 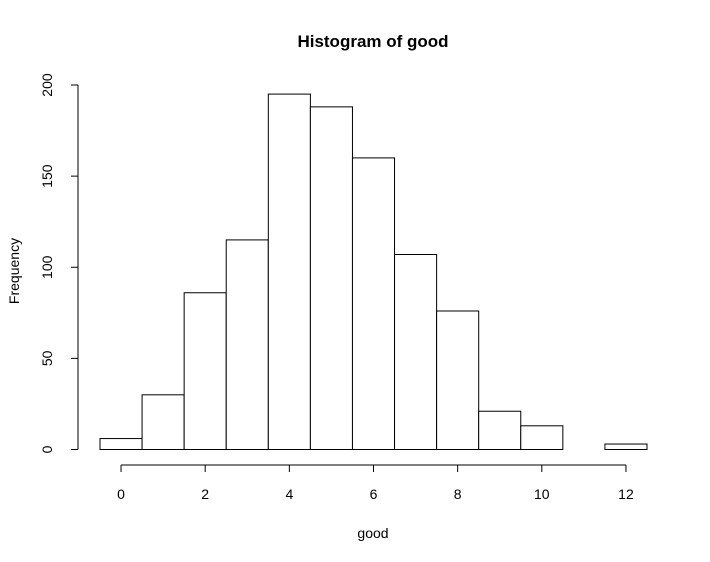 I want to click on y-tick-label-0: 0, so click(x=47, y=449).